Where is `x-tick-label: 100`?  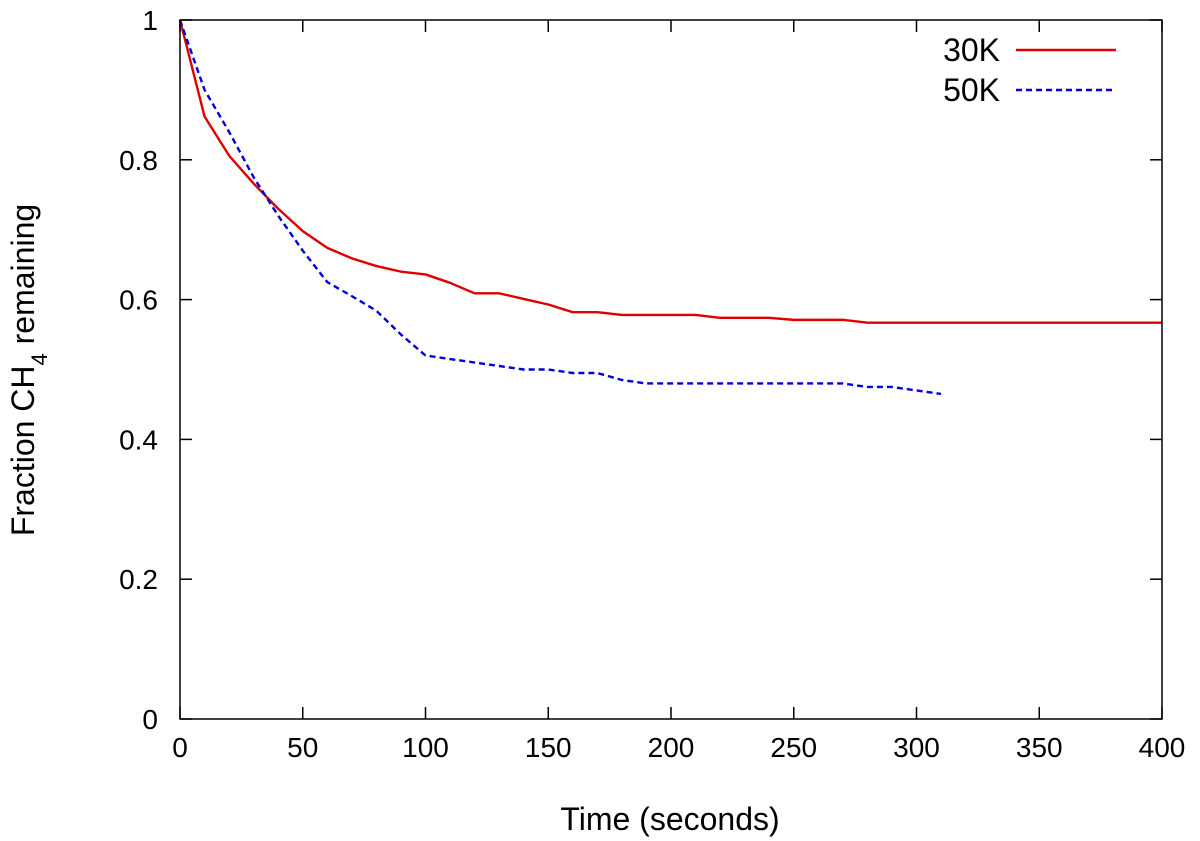 x-tick-label: 100 is located at coordinates (425, 747).